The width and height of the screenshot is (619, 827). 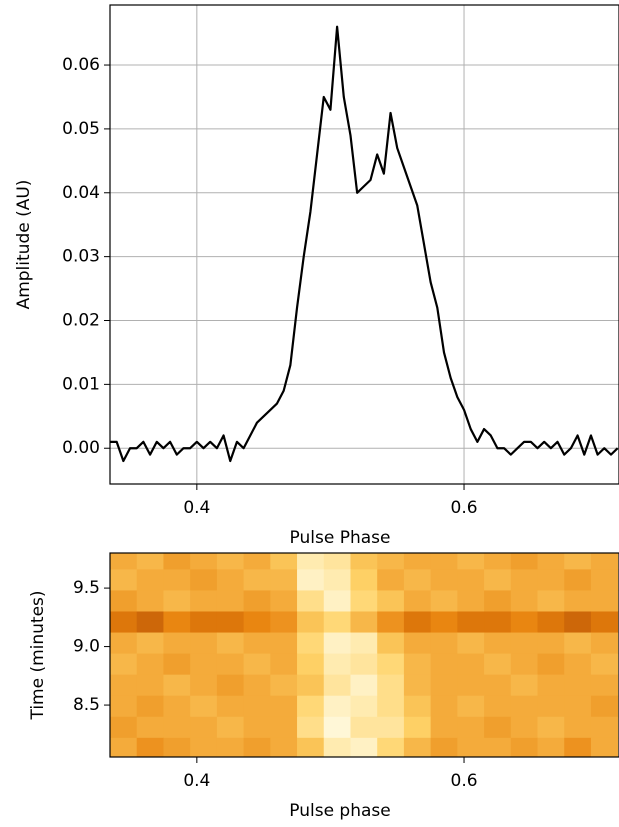 I want to click on y-tick-label: 0.04, so click(x=81, y=193).